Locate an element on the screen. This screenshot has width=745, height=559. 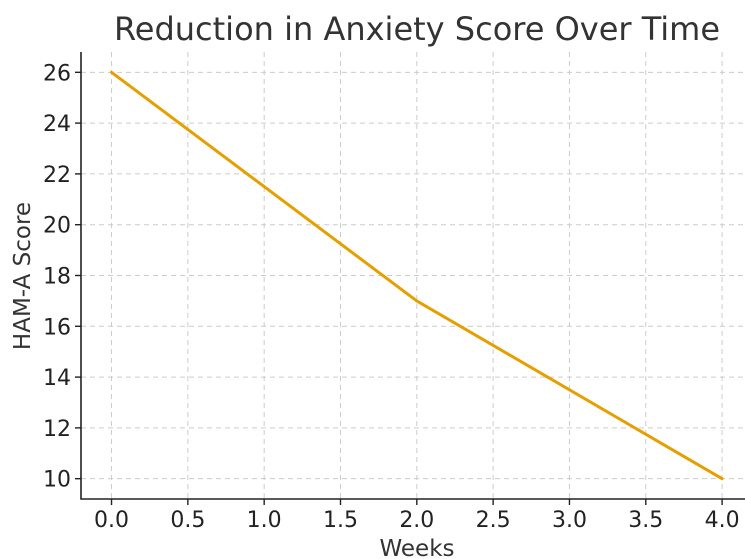
y-tick-label: 26 is located at coordinates (57, 73).